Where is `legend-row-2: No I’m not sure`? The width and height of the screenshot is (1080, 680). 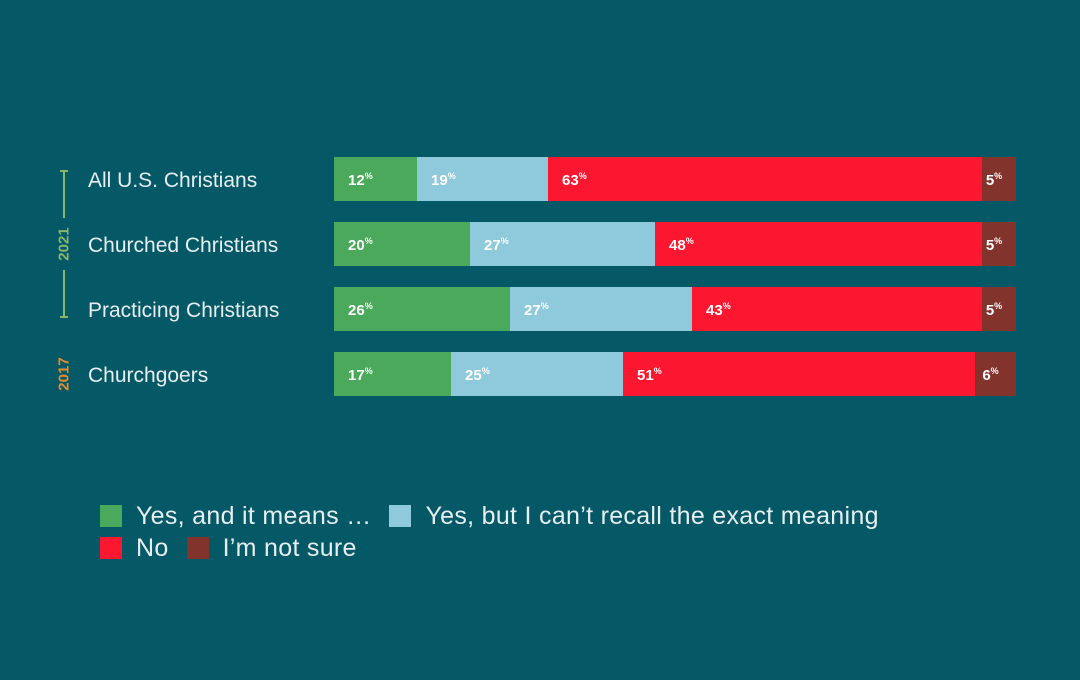
legend-row-2: No I’m not sure is located at coordinates (550, 548).